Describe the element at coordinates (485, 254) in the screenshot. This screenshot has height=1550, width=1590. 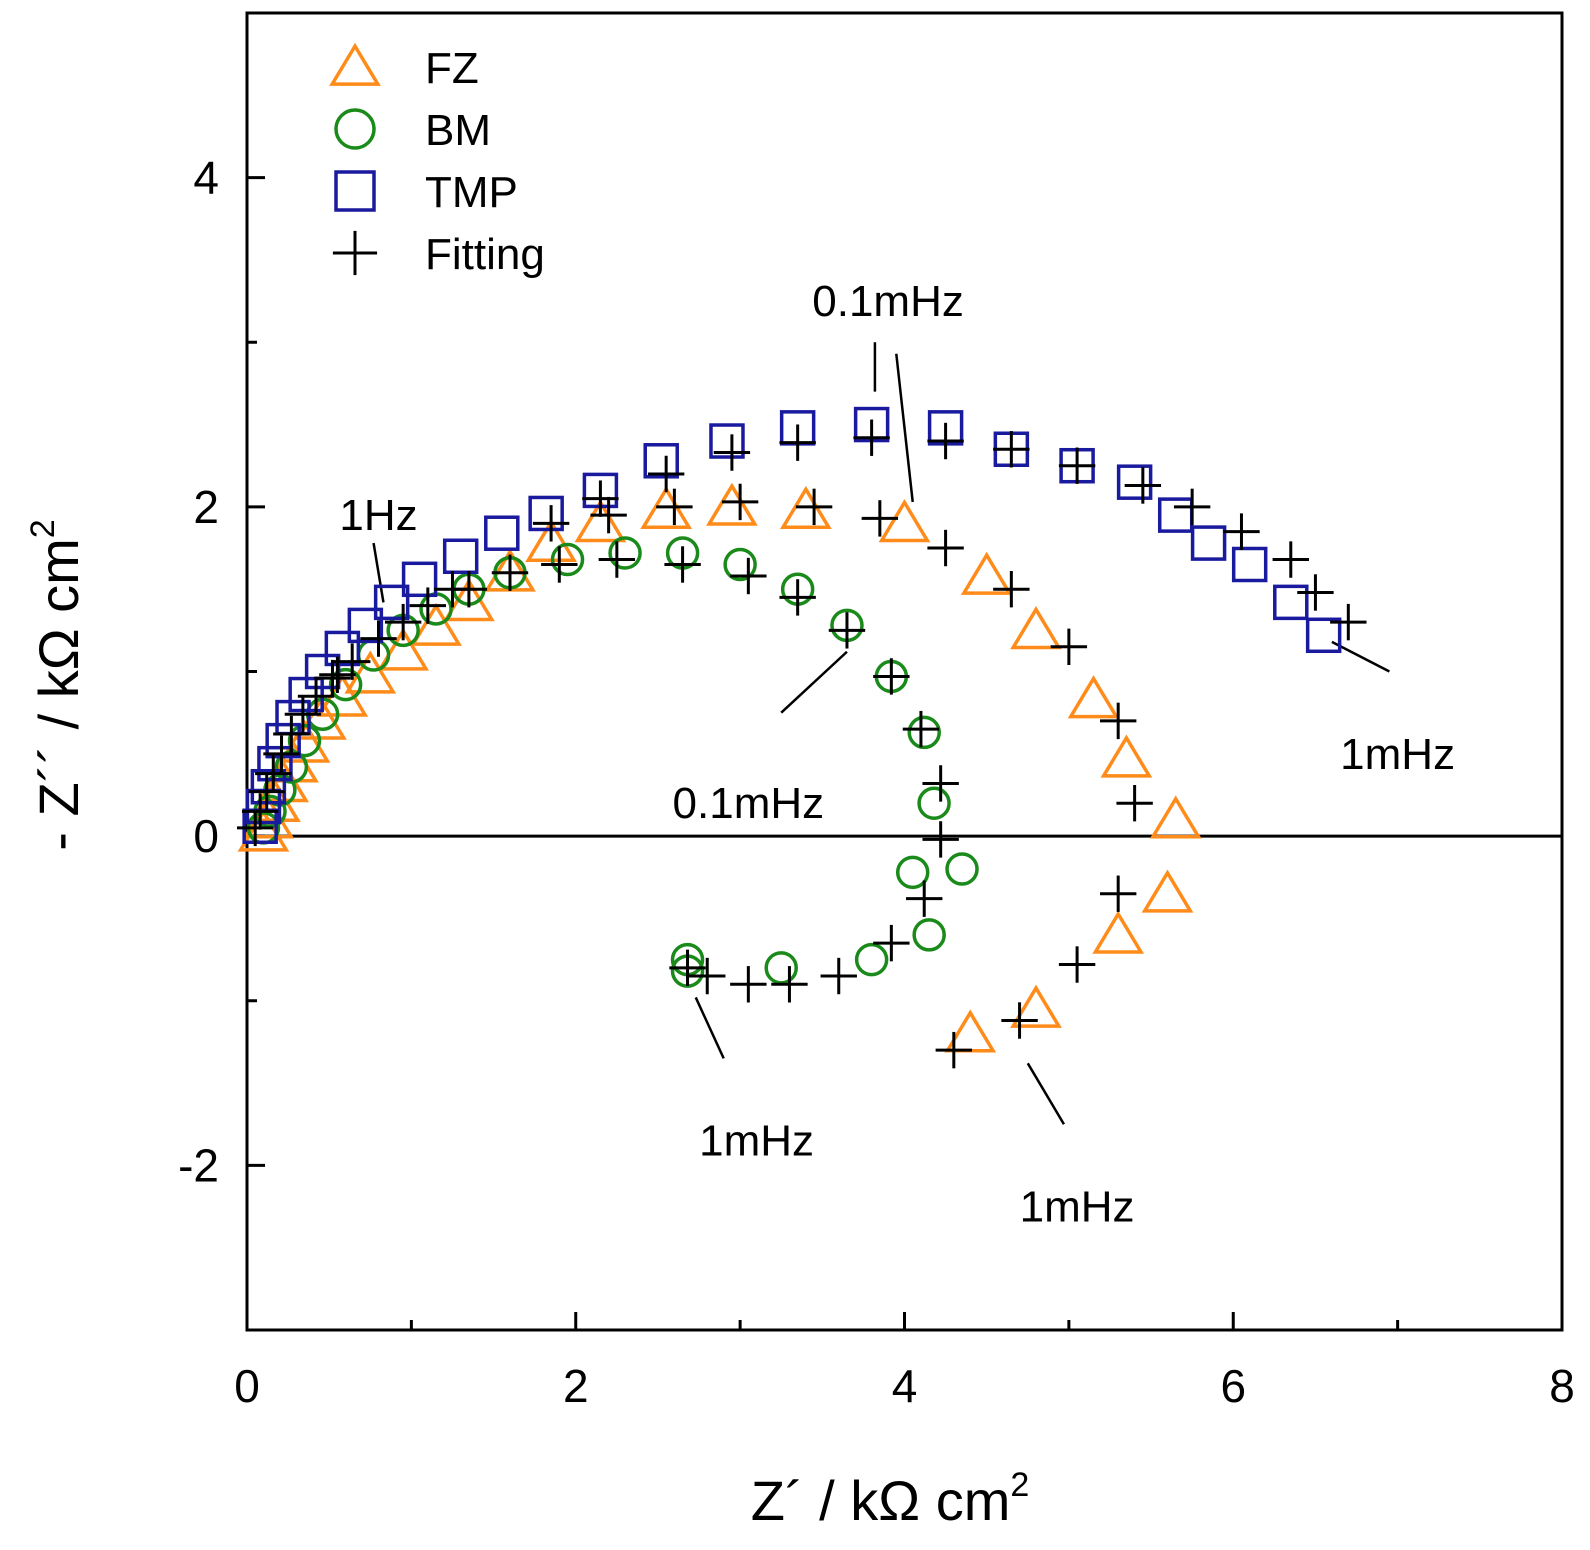
I see `legend-label-fitting: Fitting` at that location.